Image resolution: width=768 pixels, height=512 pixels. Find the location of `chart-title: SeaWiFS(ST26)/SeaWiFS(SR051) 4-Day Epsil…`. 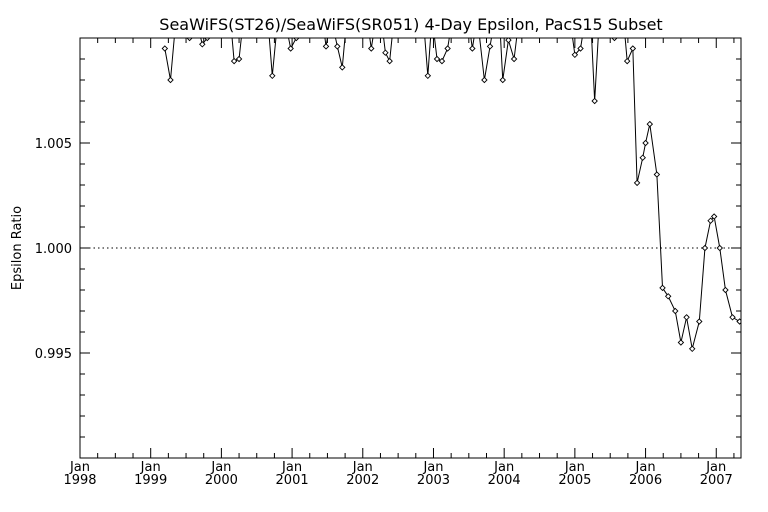

chart-title: SeaWiFS(ST26)/SeaWiFS(SR051) 4-Day Epsil… is located at coordinates (410, 24).